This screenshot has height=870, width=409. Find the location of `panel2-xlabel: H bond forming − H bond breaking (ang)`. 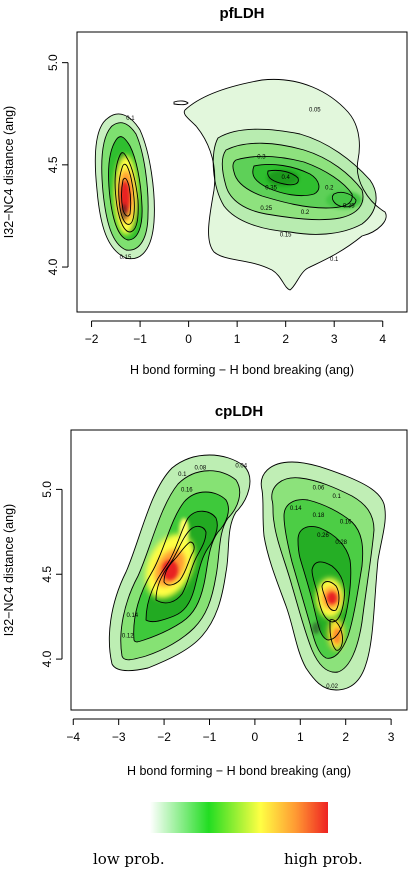

panel2-xlabel: H bond forming − H bond breaking (ang) is located at coordinates (239, 771).